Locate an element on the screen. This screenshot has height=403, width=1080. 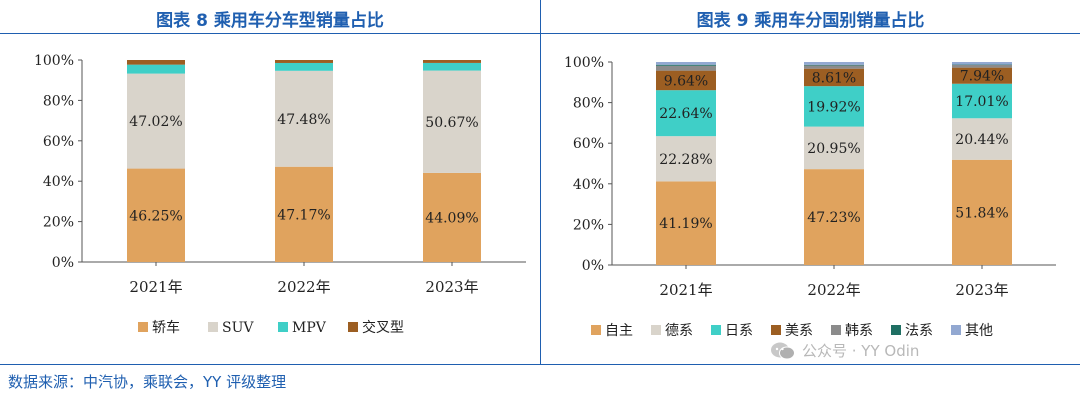
watermark-text: 公众号 · YY Odin is located at coordinates (861, 351).